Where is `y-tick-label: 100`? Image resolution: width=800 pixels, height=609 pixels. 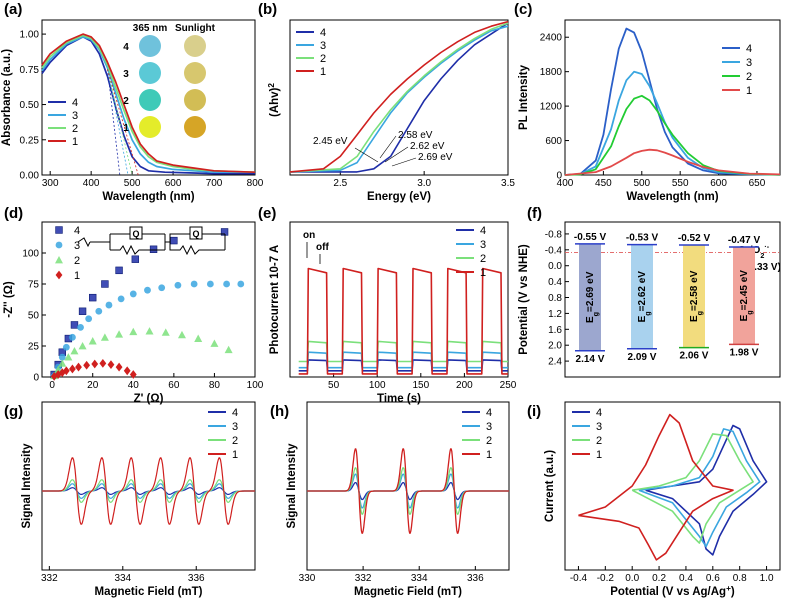 y-tick-label: 100 is located at coordinates (30, 254).